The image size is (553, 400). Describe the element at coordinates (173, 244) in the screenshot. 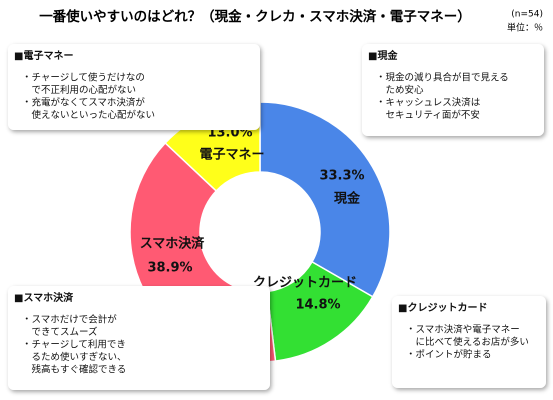

I see `category-label: スマホ決済` at that location.